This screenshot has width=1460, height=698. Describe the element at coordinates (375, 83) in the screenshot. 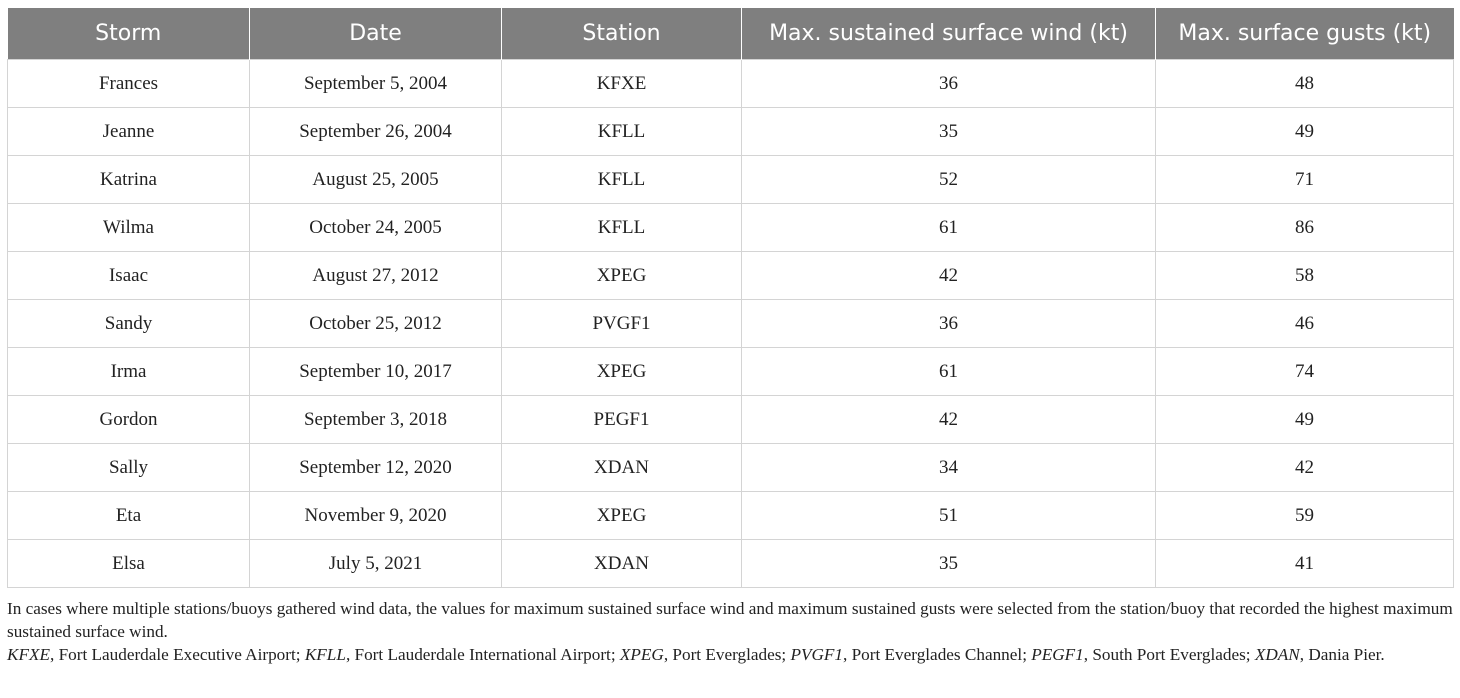

I see `date-cell: September 5, 2004` at that location.